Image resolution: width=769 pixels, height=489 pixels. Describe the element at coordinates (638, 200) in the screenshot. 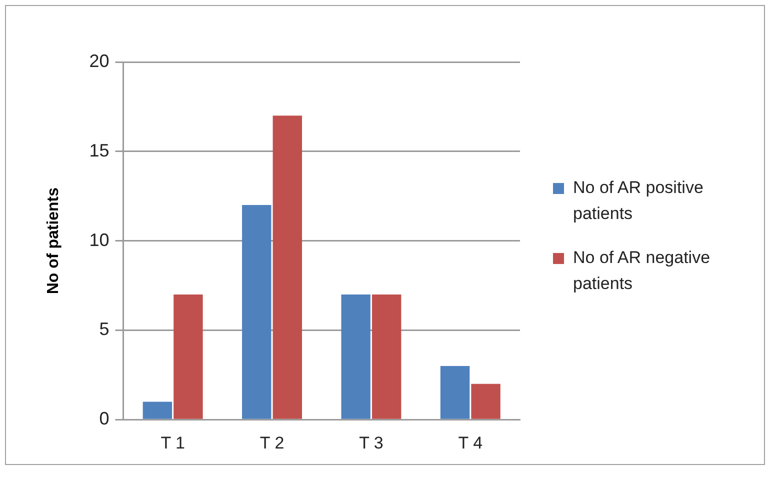

I see `legend-label: No of AR positive patients` at that location.